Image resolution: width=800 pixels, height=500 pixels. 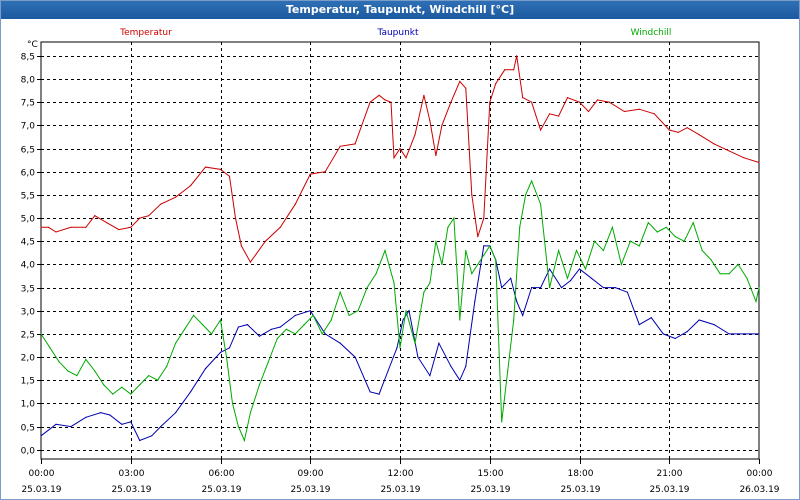 What do you see at coordinates (28, 313) in the screenshot?
I see `y-tick-label: 3,0` at bounding box center [28, 313].